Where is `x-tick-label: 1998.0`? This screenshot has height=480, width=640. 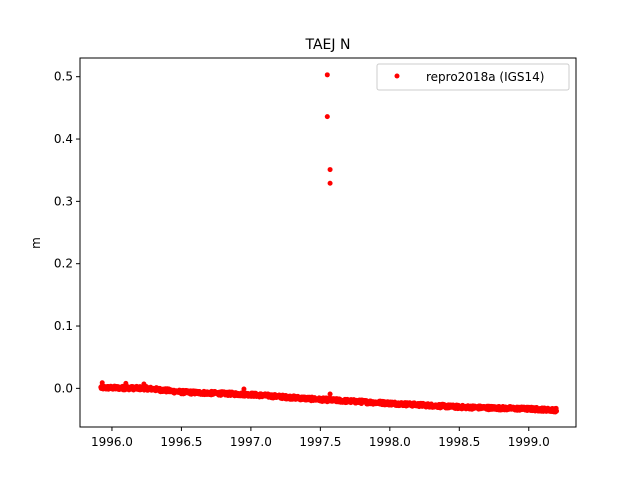 x-tick-label: 1998.0 is located at coordinates (390, 442).